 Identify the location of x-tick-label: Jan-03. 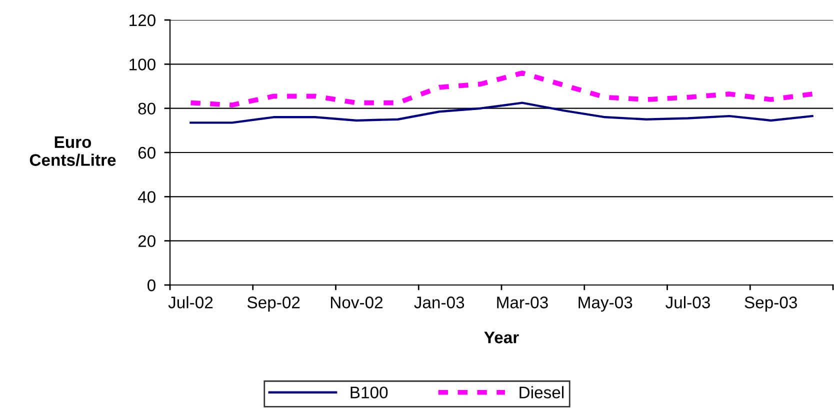
(439, 302).